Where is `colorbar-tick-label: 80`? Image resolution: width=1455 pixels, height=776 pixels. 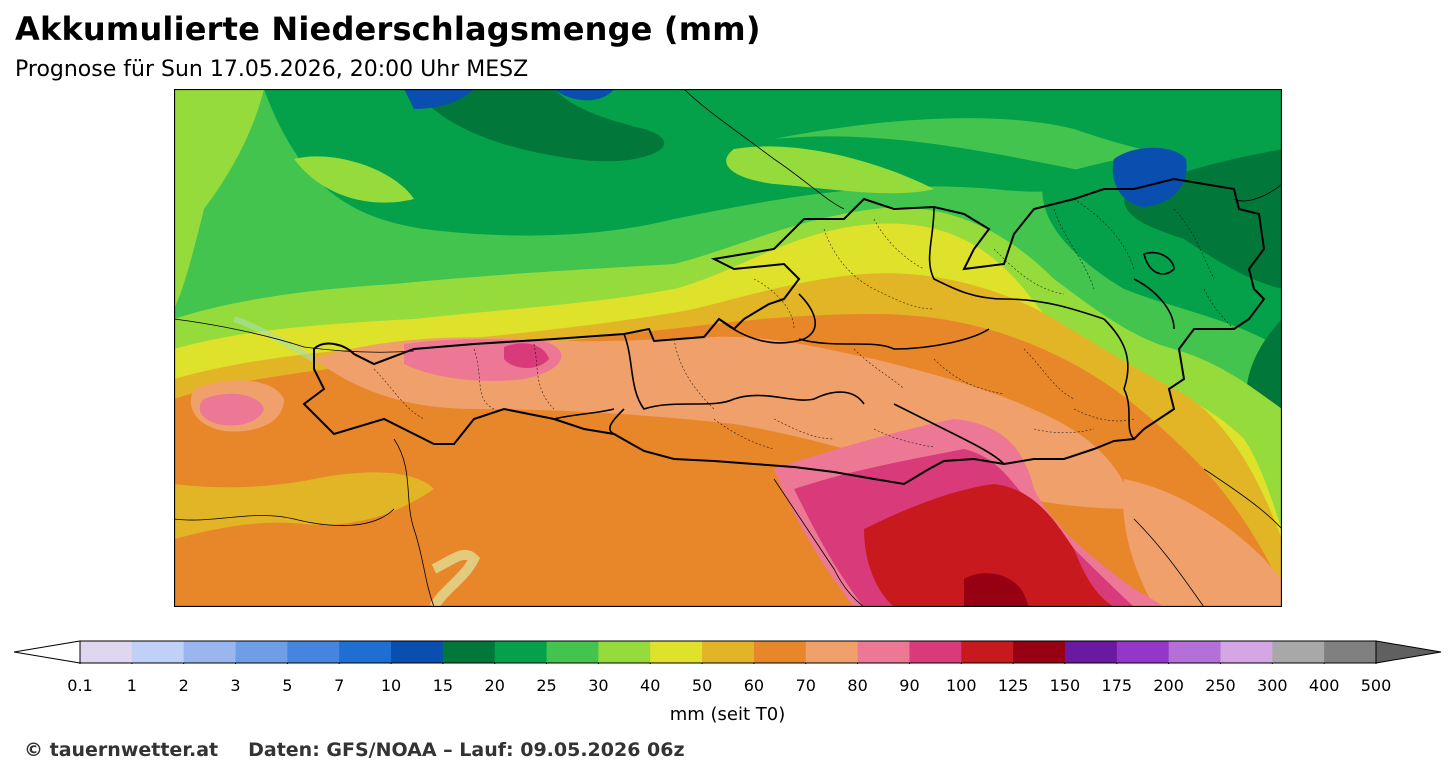 colorbar-tick-label: 80 is located at coordinates (857, 685).